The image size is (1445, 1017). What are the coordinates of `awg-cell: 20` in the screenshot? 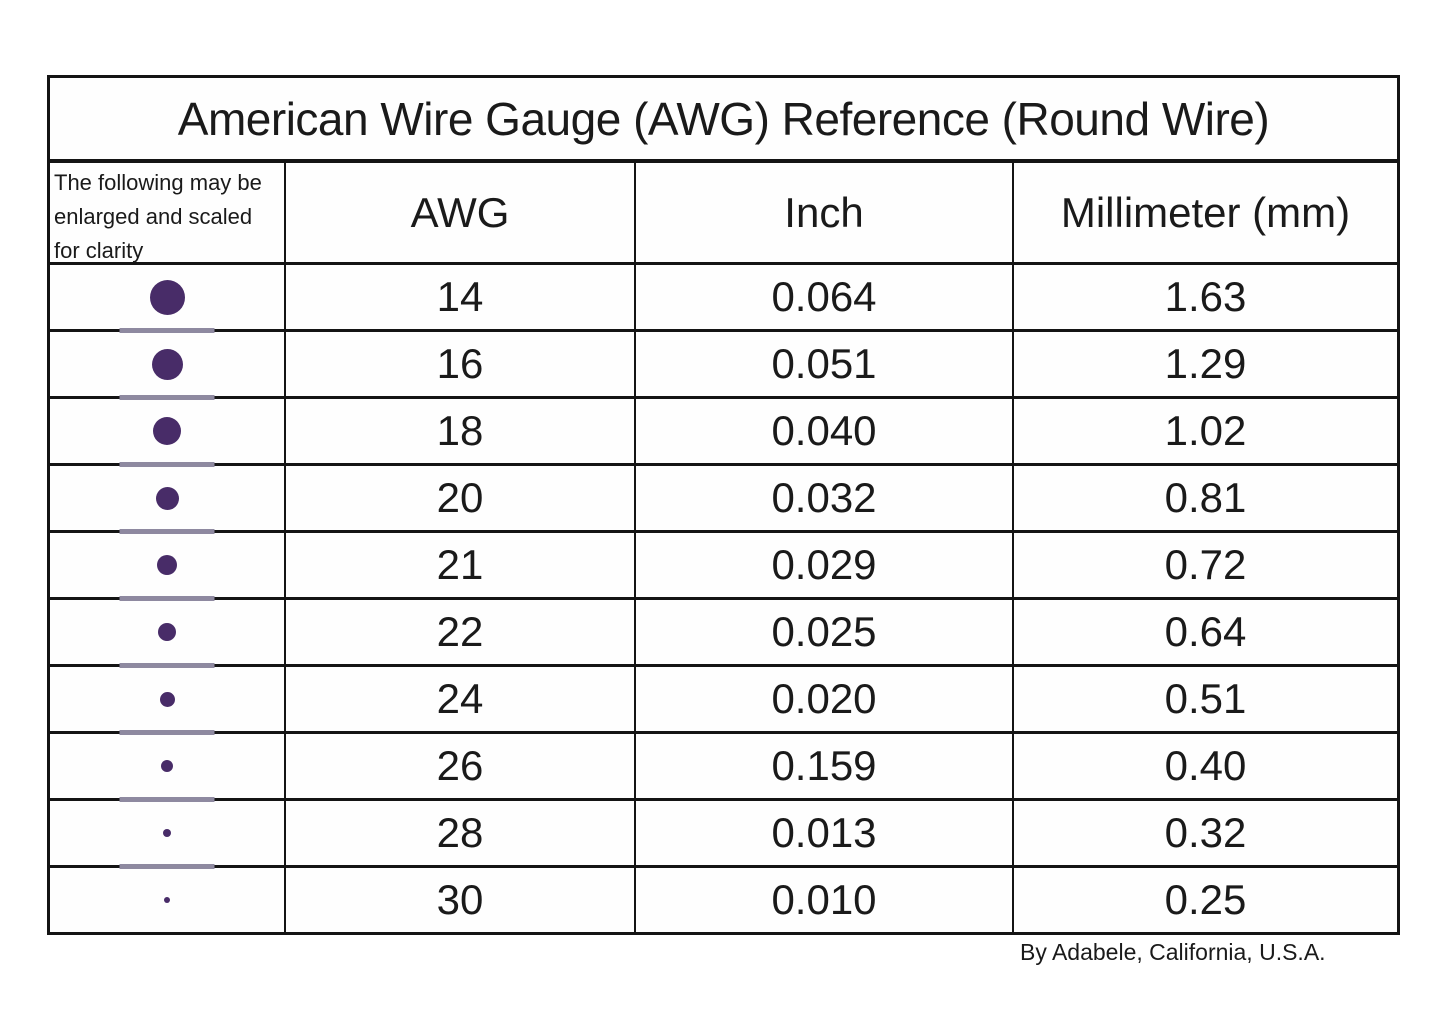 It's located at (461, 498).